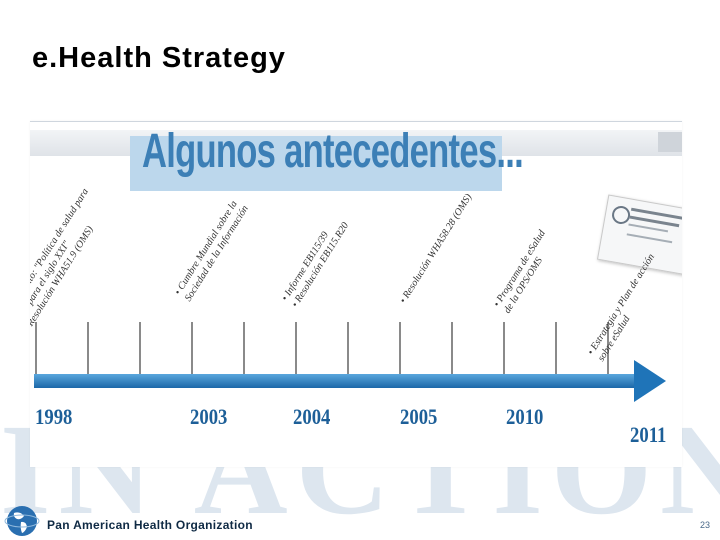 The width and height of the screenshot is (720, 540). Describe the element at coordinates (54, 416) in the screenshot. I see `year-label-1998: 1998` at that location.